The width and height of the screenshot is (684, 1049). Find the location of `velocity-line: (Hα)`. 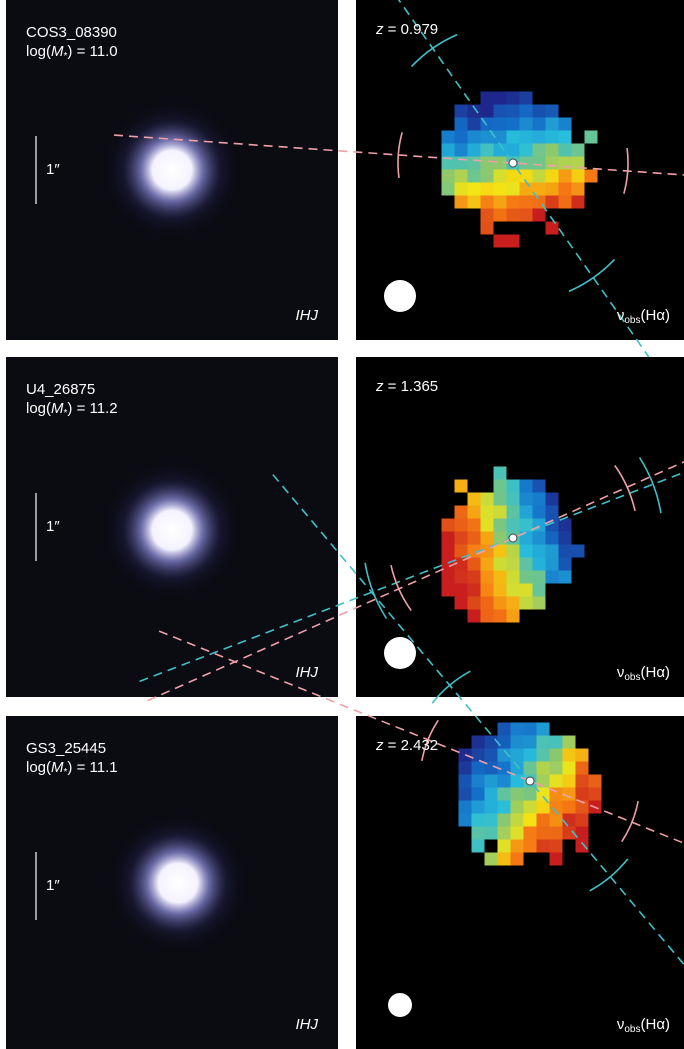

velocity-line: (Hα) is located at coordinates (655, 1024).